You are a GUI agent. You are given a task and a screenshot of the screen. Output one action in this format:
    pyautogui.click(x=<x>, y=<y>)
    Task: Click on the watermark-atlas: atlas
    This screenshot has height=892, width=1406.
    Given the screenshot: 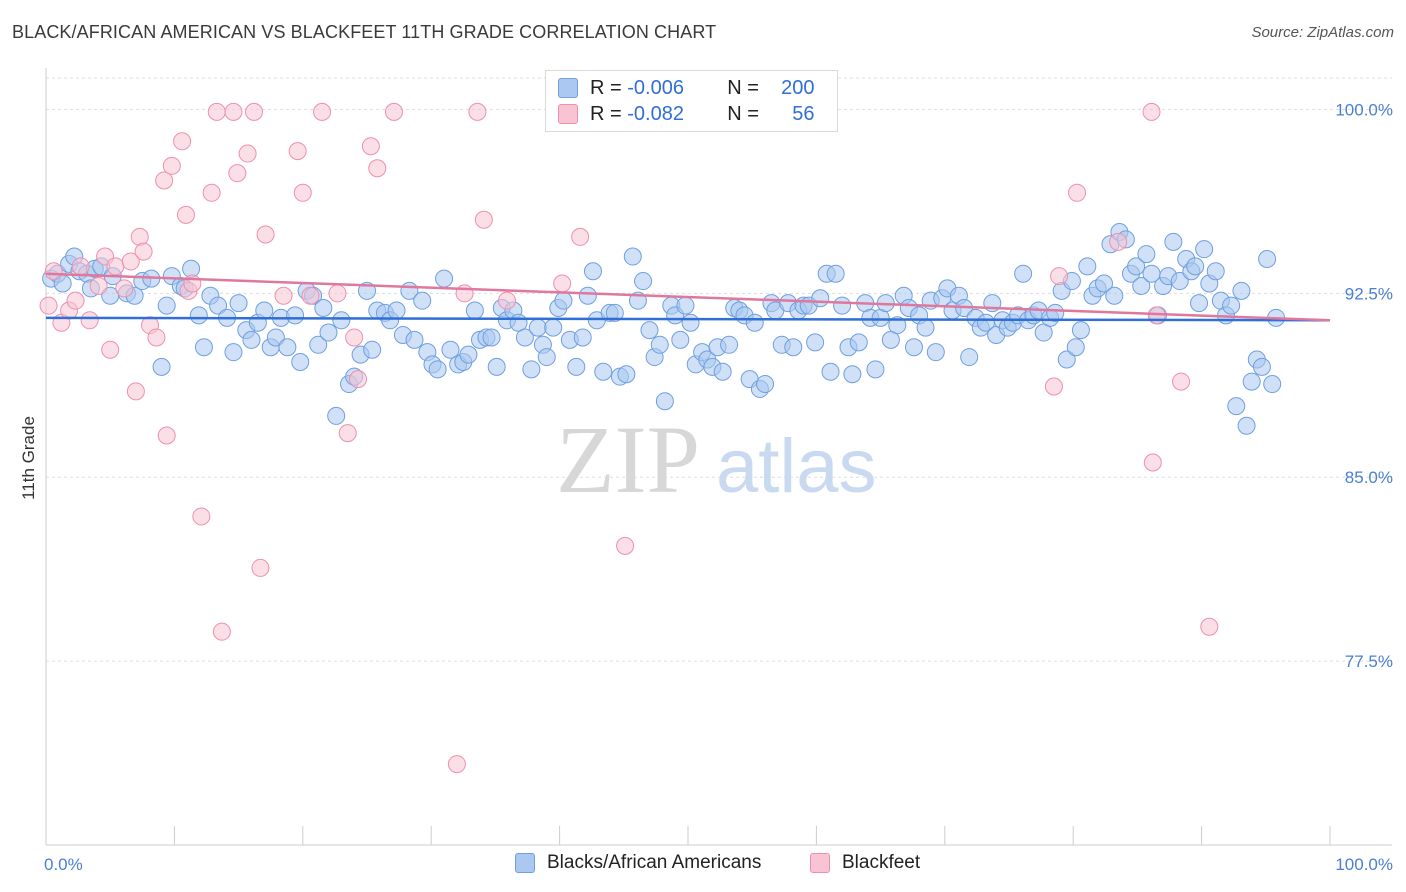 What is the action you would take?
    pyautogui.click(x=796, y=466)
    